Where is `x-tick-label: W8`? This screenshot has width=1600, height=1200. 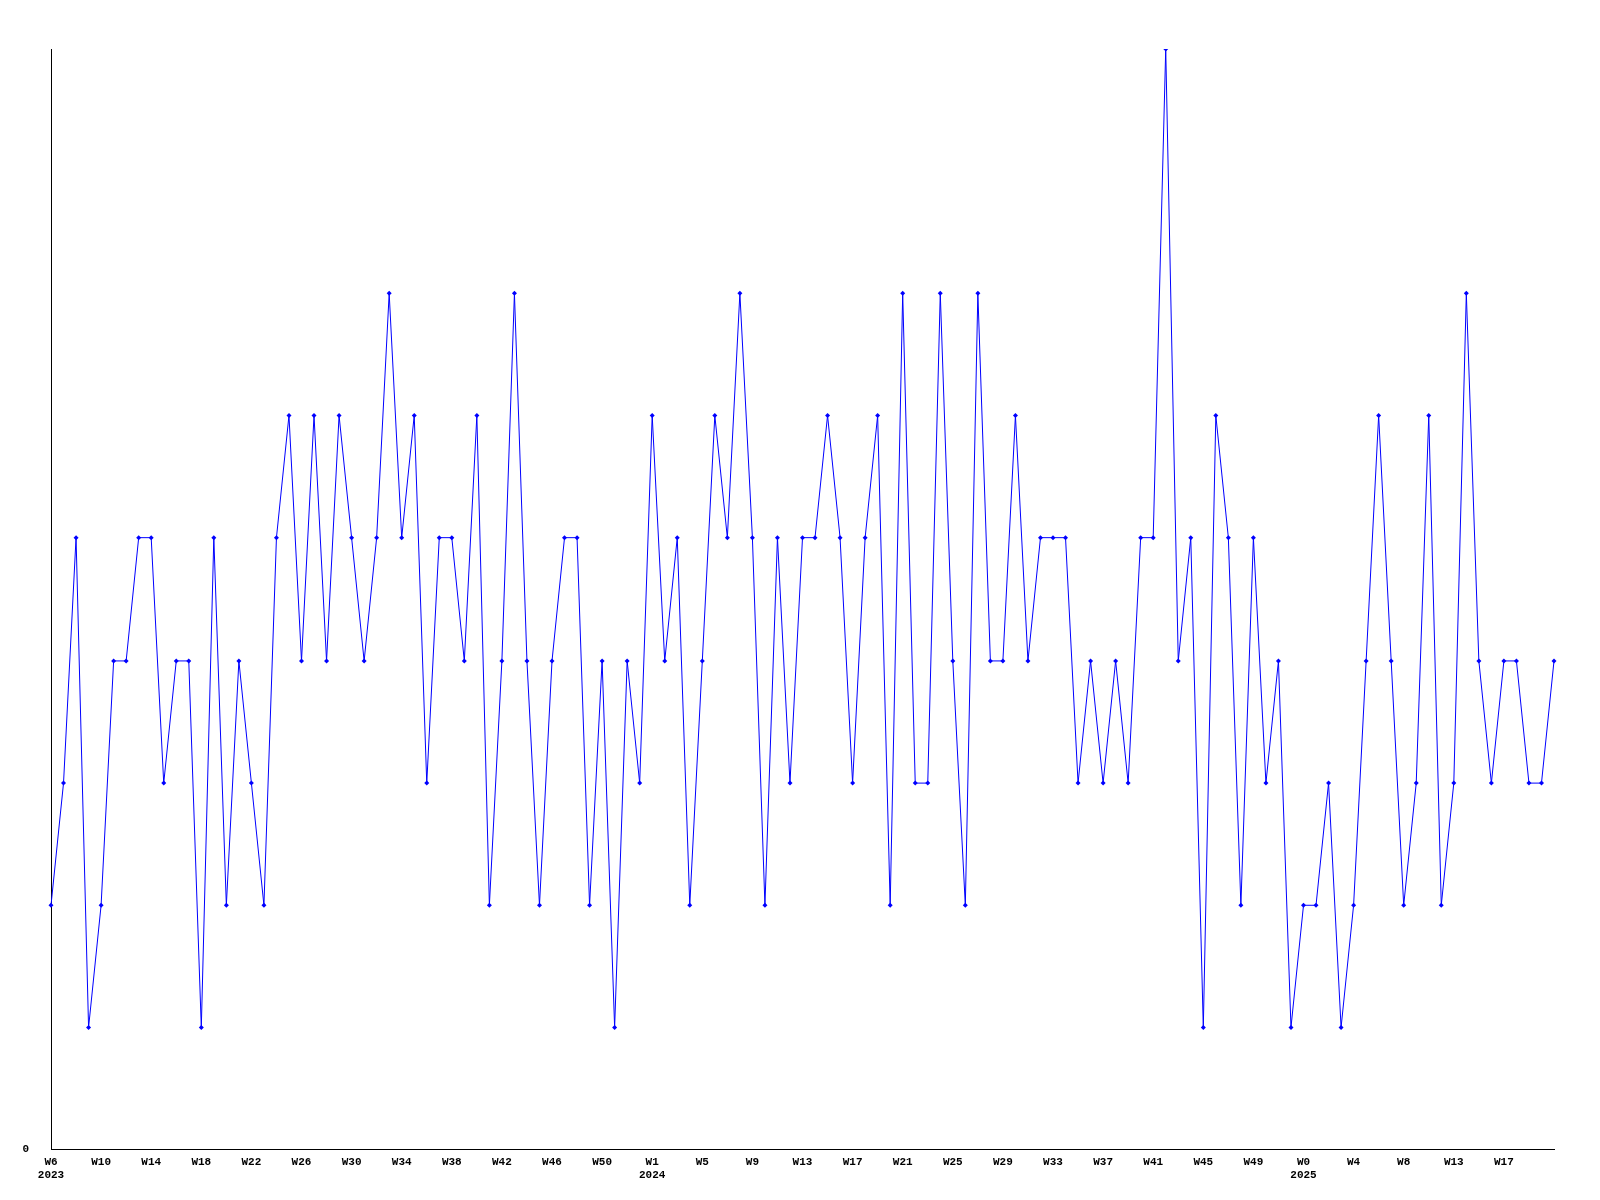
x-tick-label: W8 is located at coordinates (1404, 1161).